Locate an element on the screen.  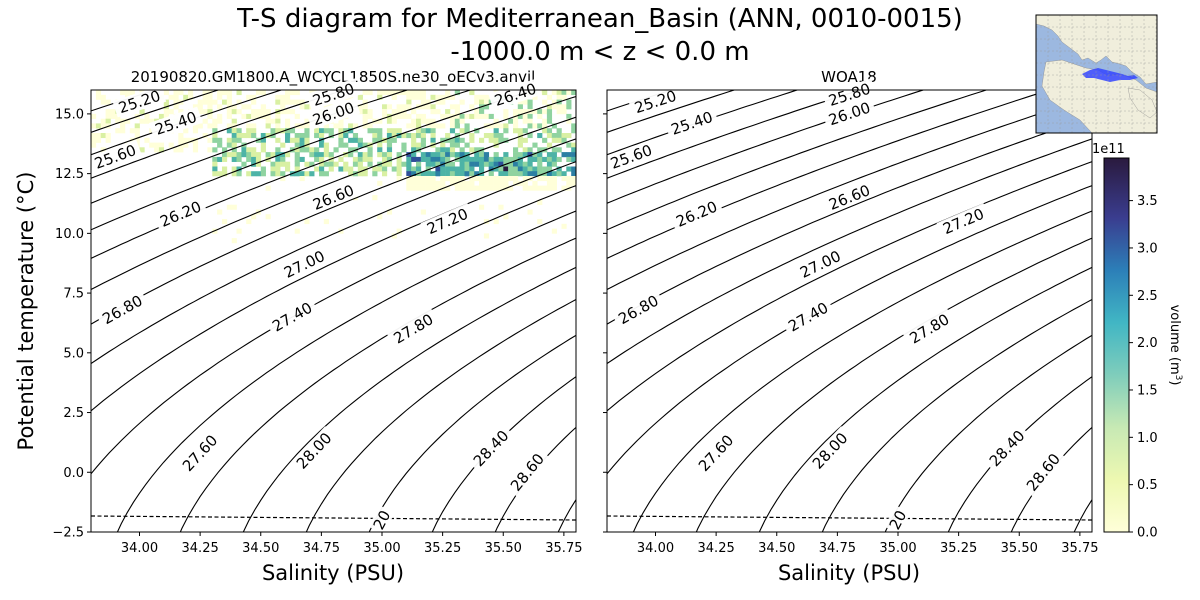
contour-label: 26.60 is located at coordinates (849, 197).